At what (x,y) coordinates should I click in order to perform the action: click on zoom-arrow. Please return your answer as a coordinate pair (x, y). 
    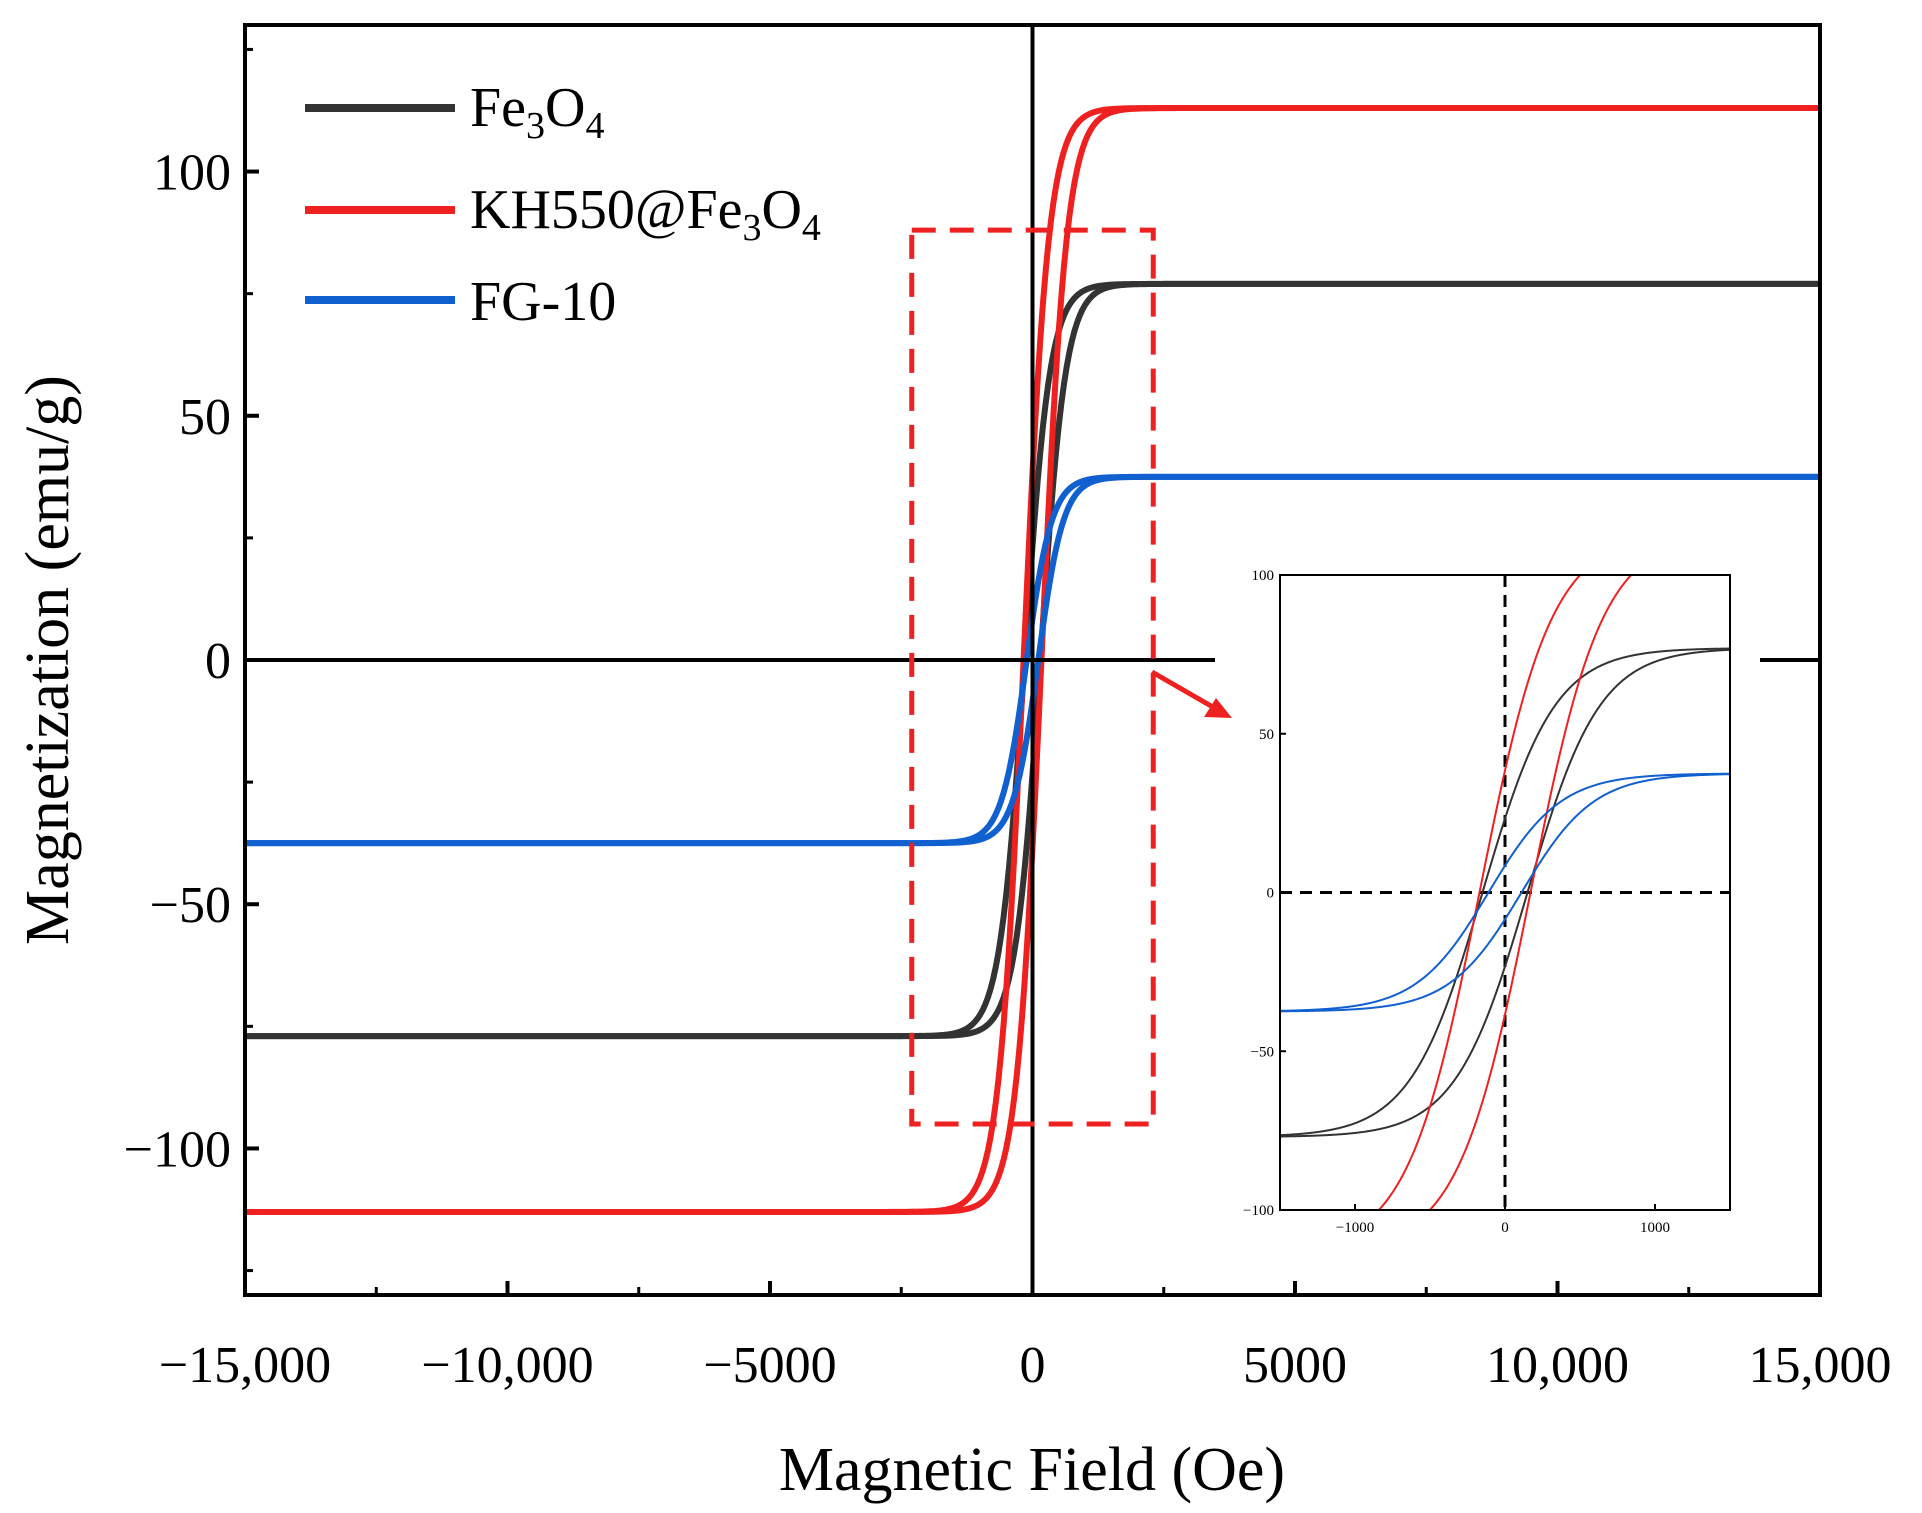
    Looking at the image, I should click on (1191, 693).